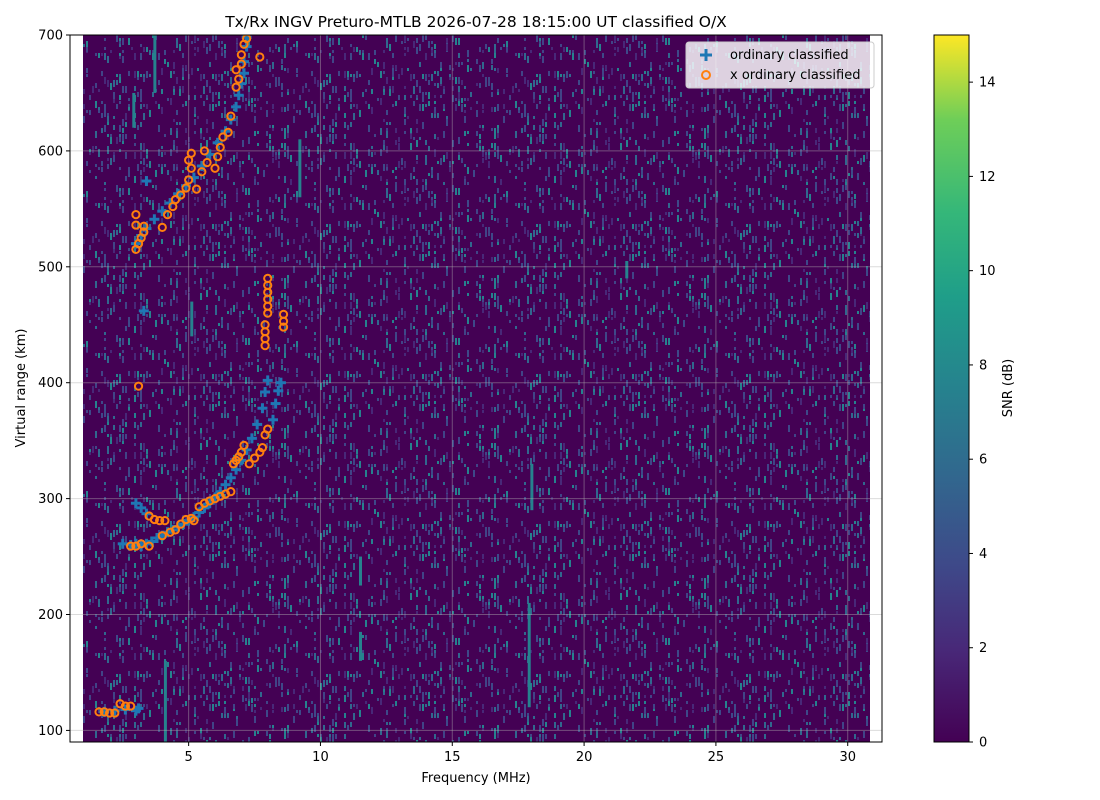 Image resolution: width=1100 pixels, height=800 pixels. I want to click on x-tick-label: 20, so click(584, 757).